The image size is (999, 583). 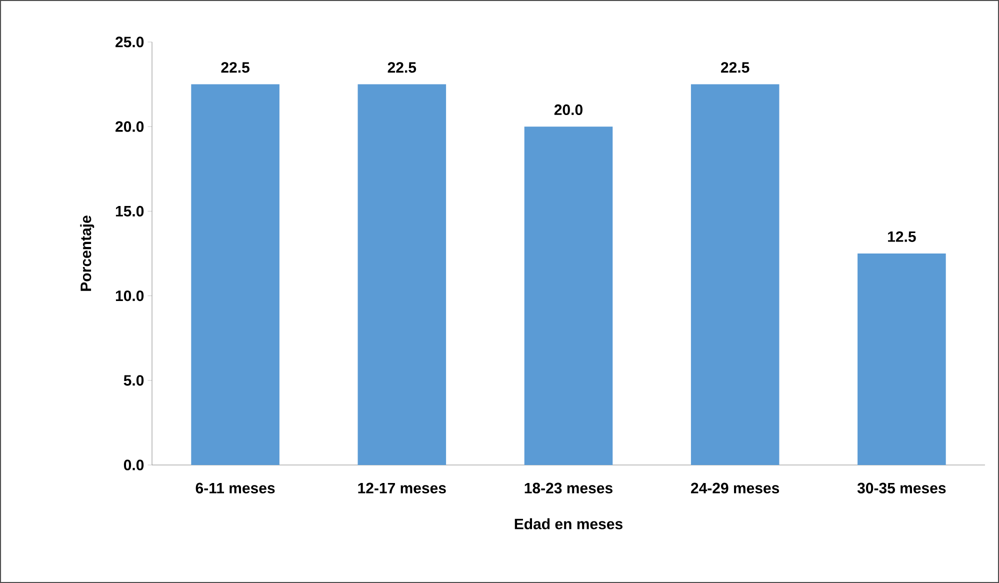 What do you see at coordinates (130, 126) in the screenshot?
I see `y-tick-label: 20.0` at bounding box center [130, 126].